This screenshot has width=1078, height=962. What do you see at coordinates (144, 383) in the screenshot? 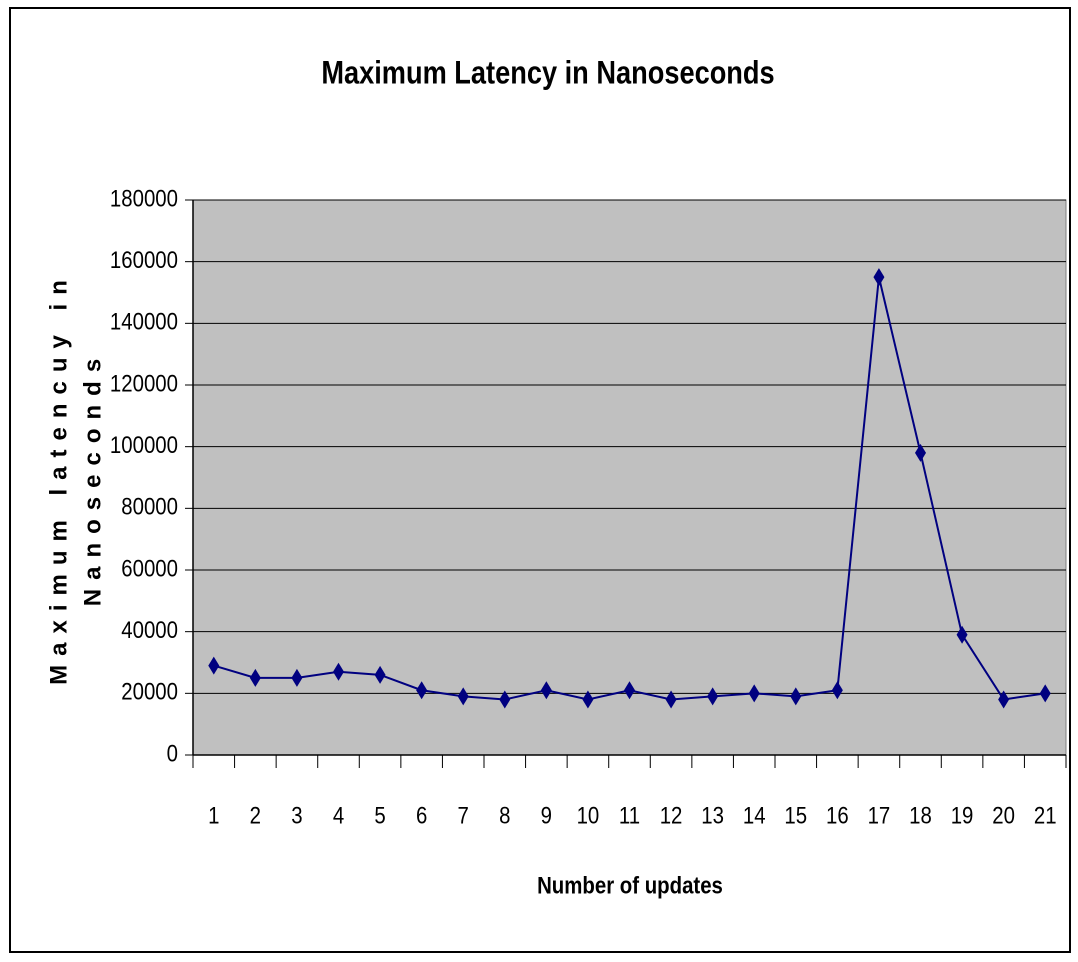
I see `y-tick-label: 120000` at bounding box center [144, 383].